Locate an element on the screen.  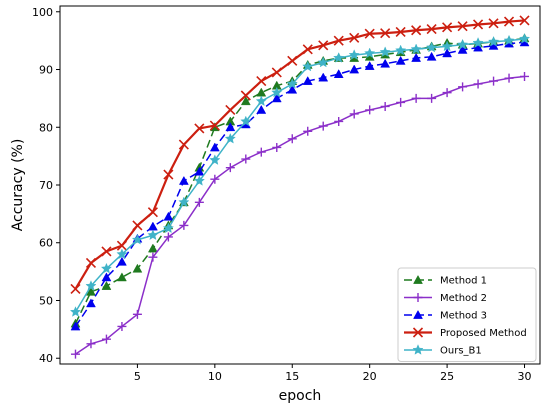
legend-item: Method 1 is located at coordinates (445, 280).